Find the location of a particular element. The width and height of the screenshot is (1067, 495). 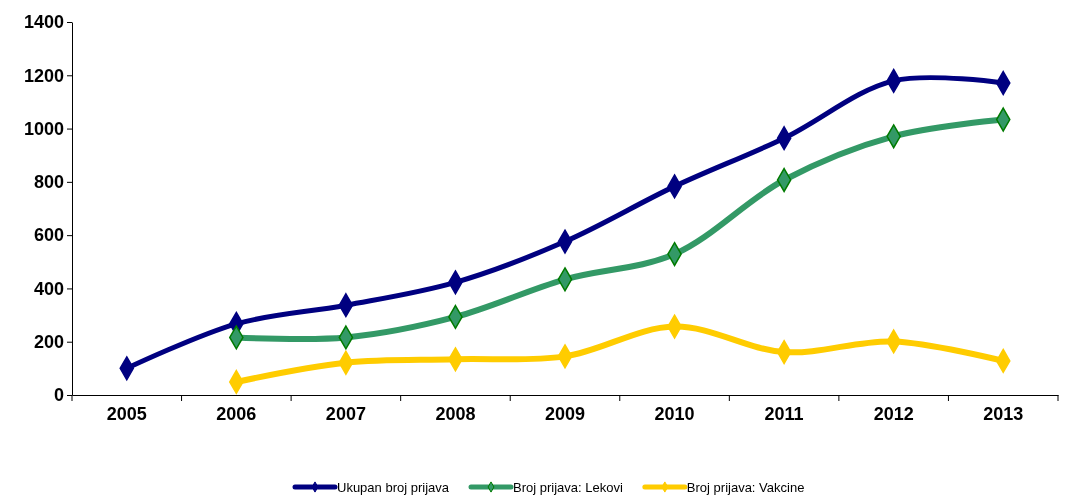

x-tick-label: 2009 is located at coordinates (565, 413).